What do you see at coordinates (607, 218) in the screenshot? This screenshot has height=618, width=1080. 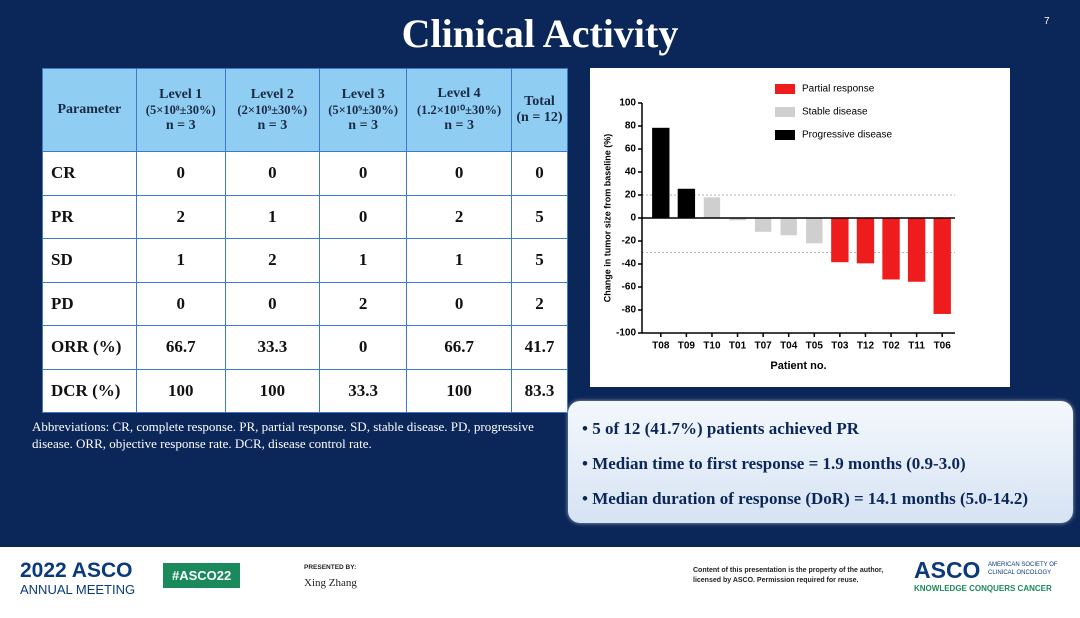 I see `y-axis-label: Change in tumor size from baseline (%)` at bounding box center [607, 218].